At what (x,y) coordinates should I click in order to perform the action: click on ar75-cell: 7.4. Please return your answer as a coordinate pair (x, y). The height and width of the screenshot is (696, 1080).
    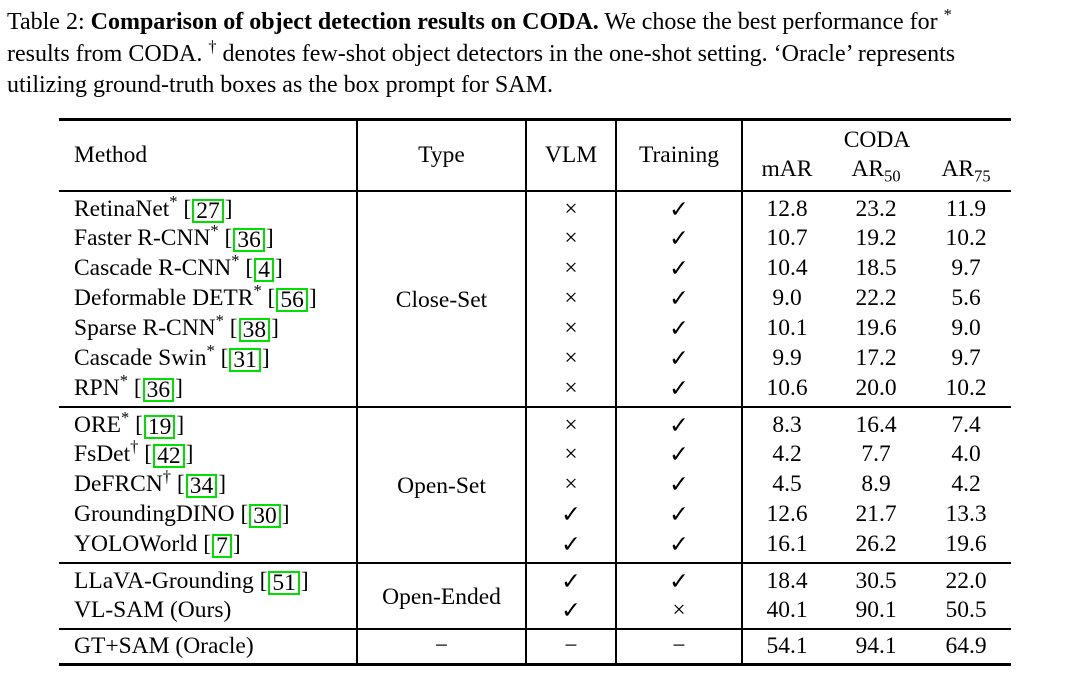
    Looking at the image, I should click on (966, 422).